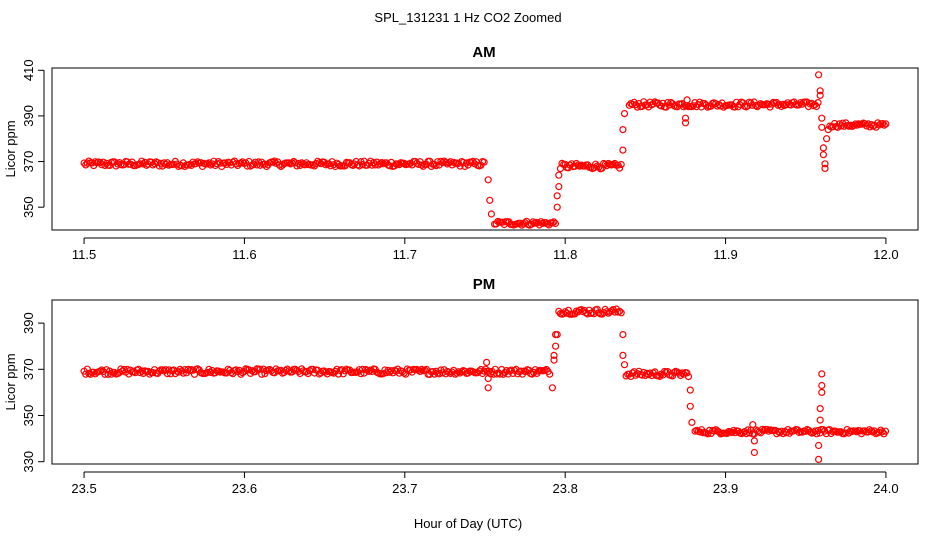  What do you see at coordinates (565, 254) in the screenshot?
I see `am-x-tick-label: 11.8` at bounding box center [565, 254].